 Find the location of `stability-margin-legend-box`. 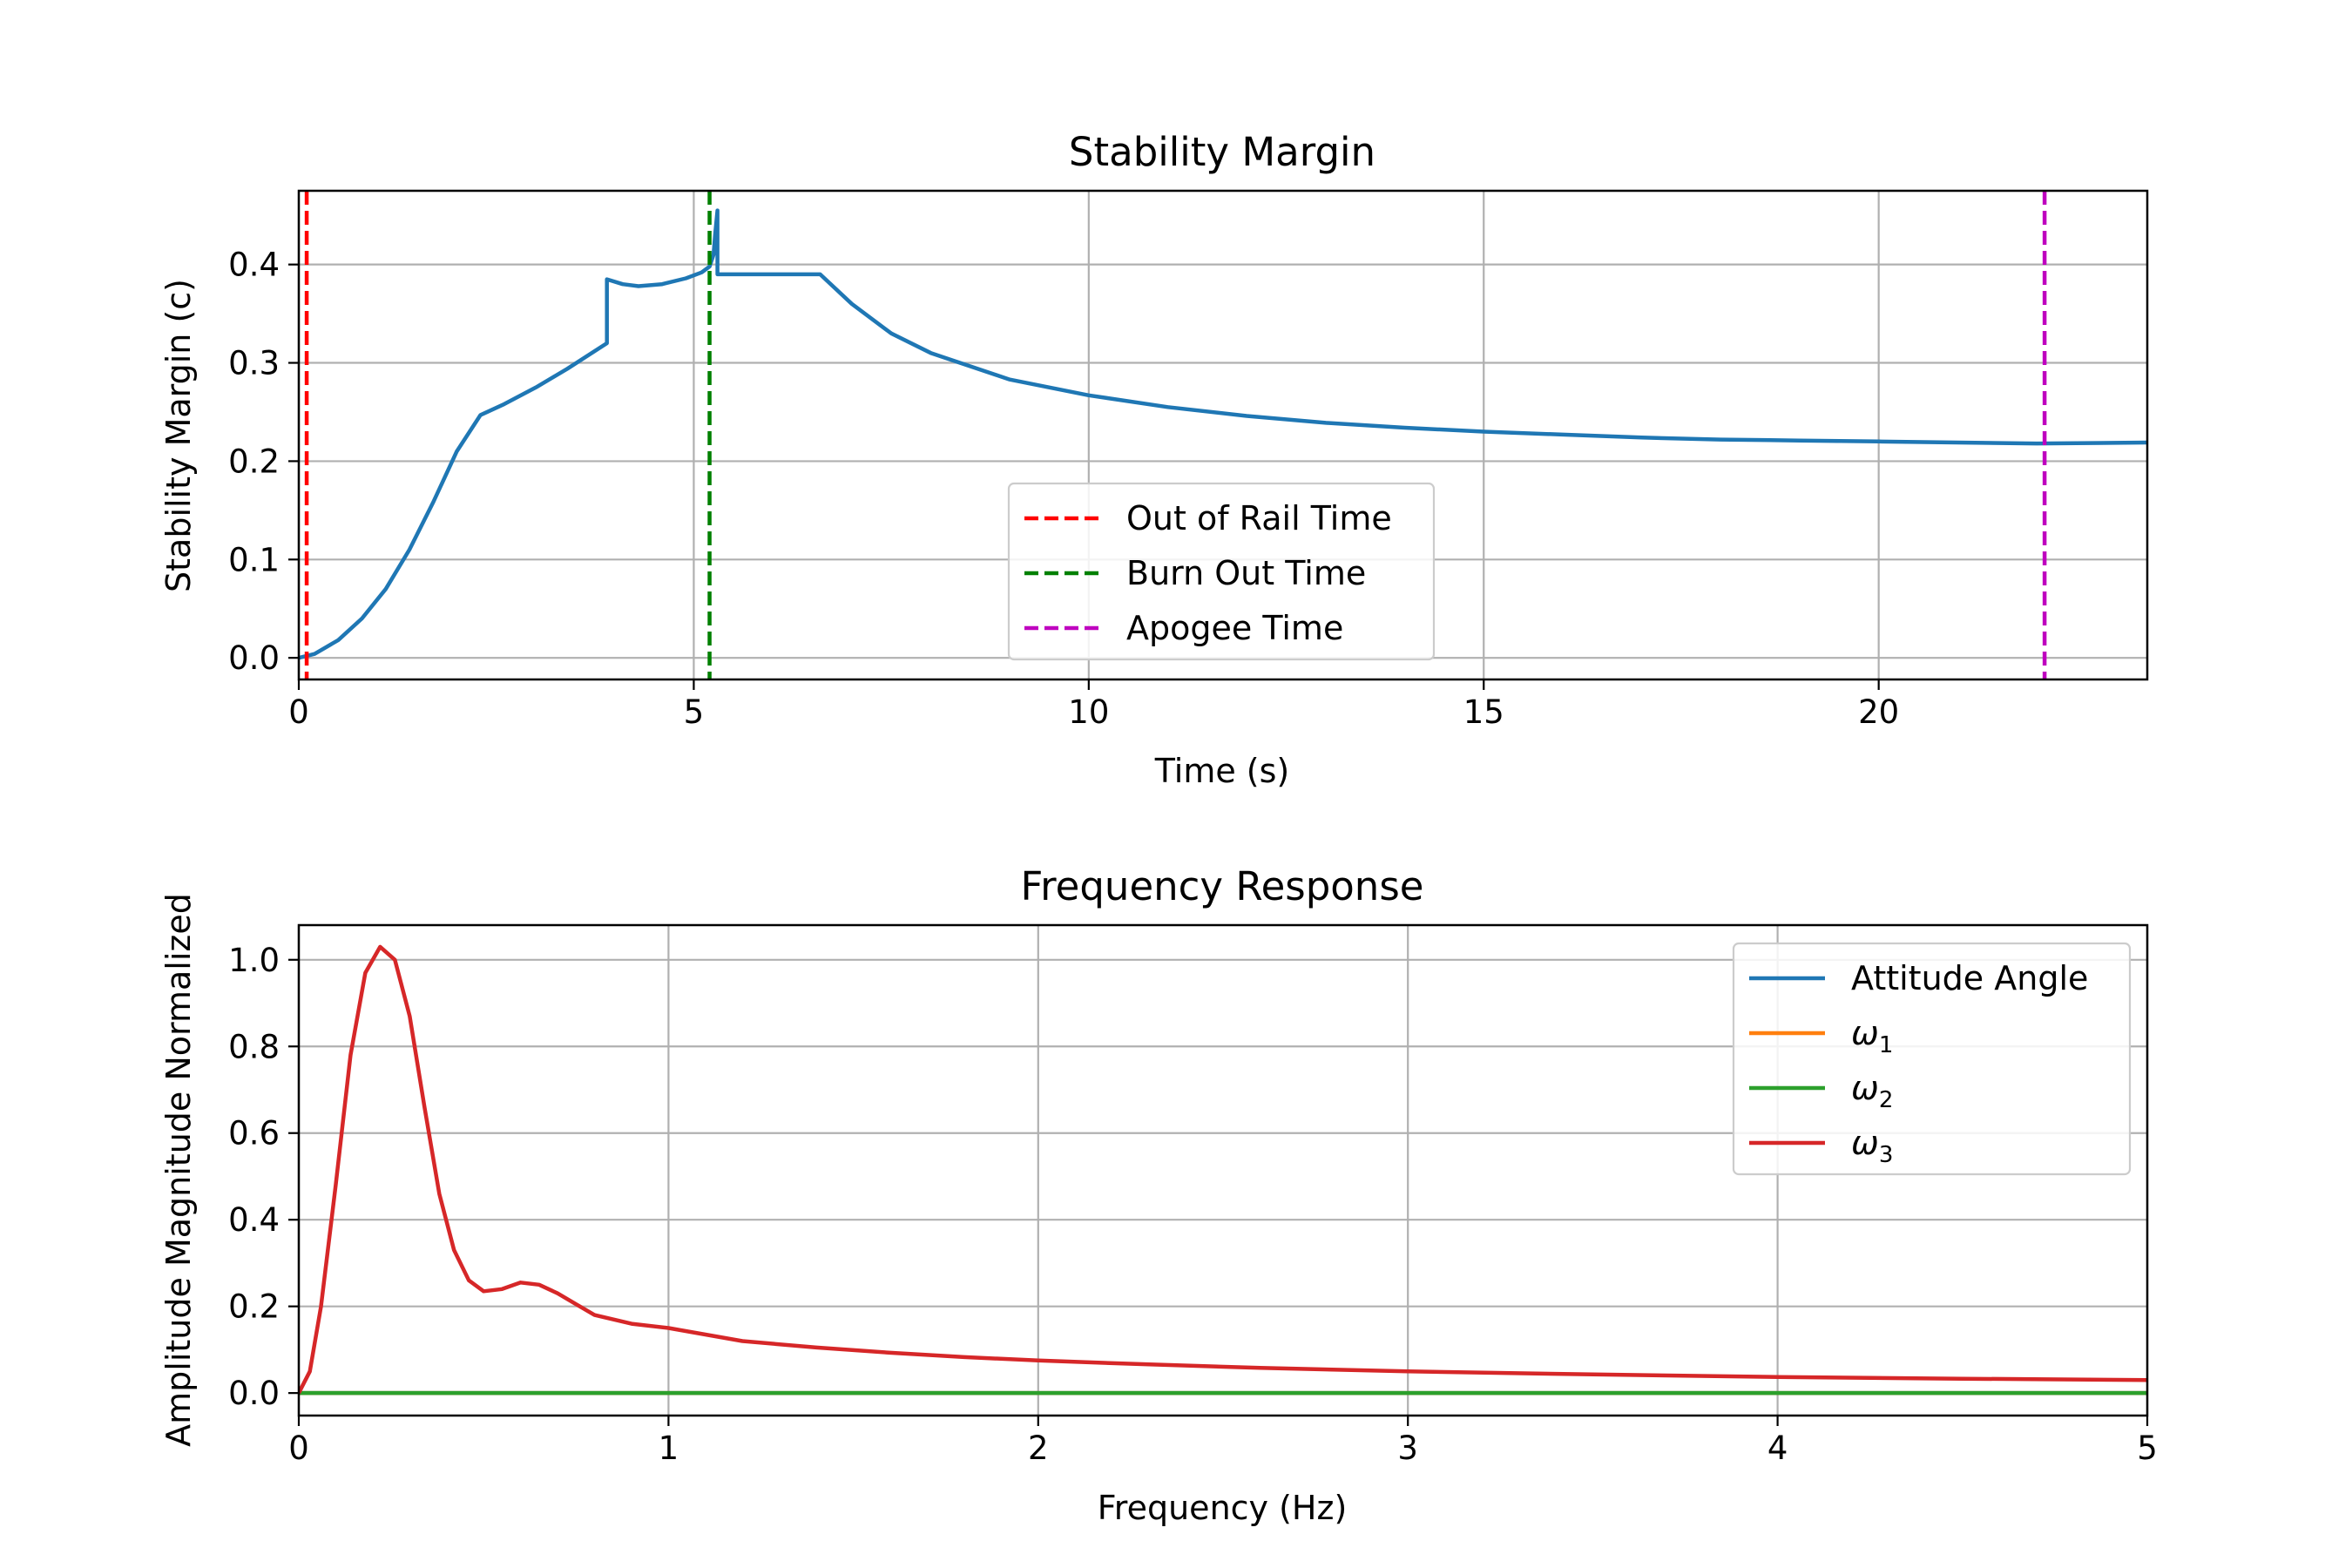

stability-margin-legend-box is located at coordinates (1221, 571).